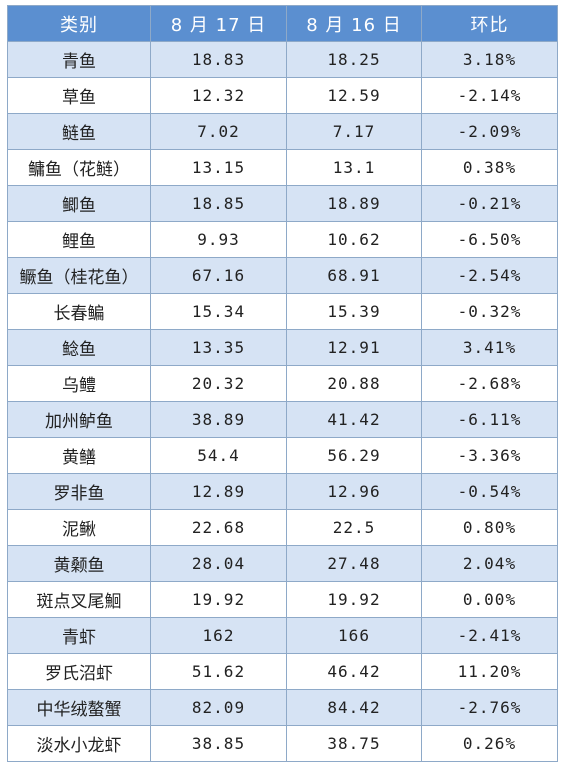 Image resolution: width=563 pixels, height=769 pixels. Describe the element at coordinates (354, 383) in the screenshot. I see `cell-aug16-price: 20.88` at that location.